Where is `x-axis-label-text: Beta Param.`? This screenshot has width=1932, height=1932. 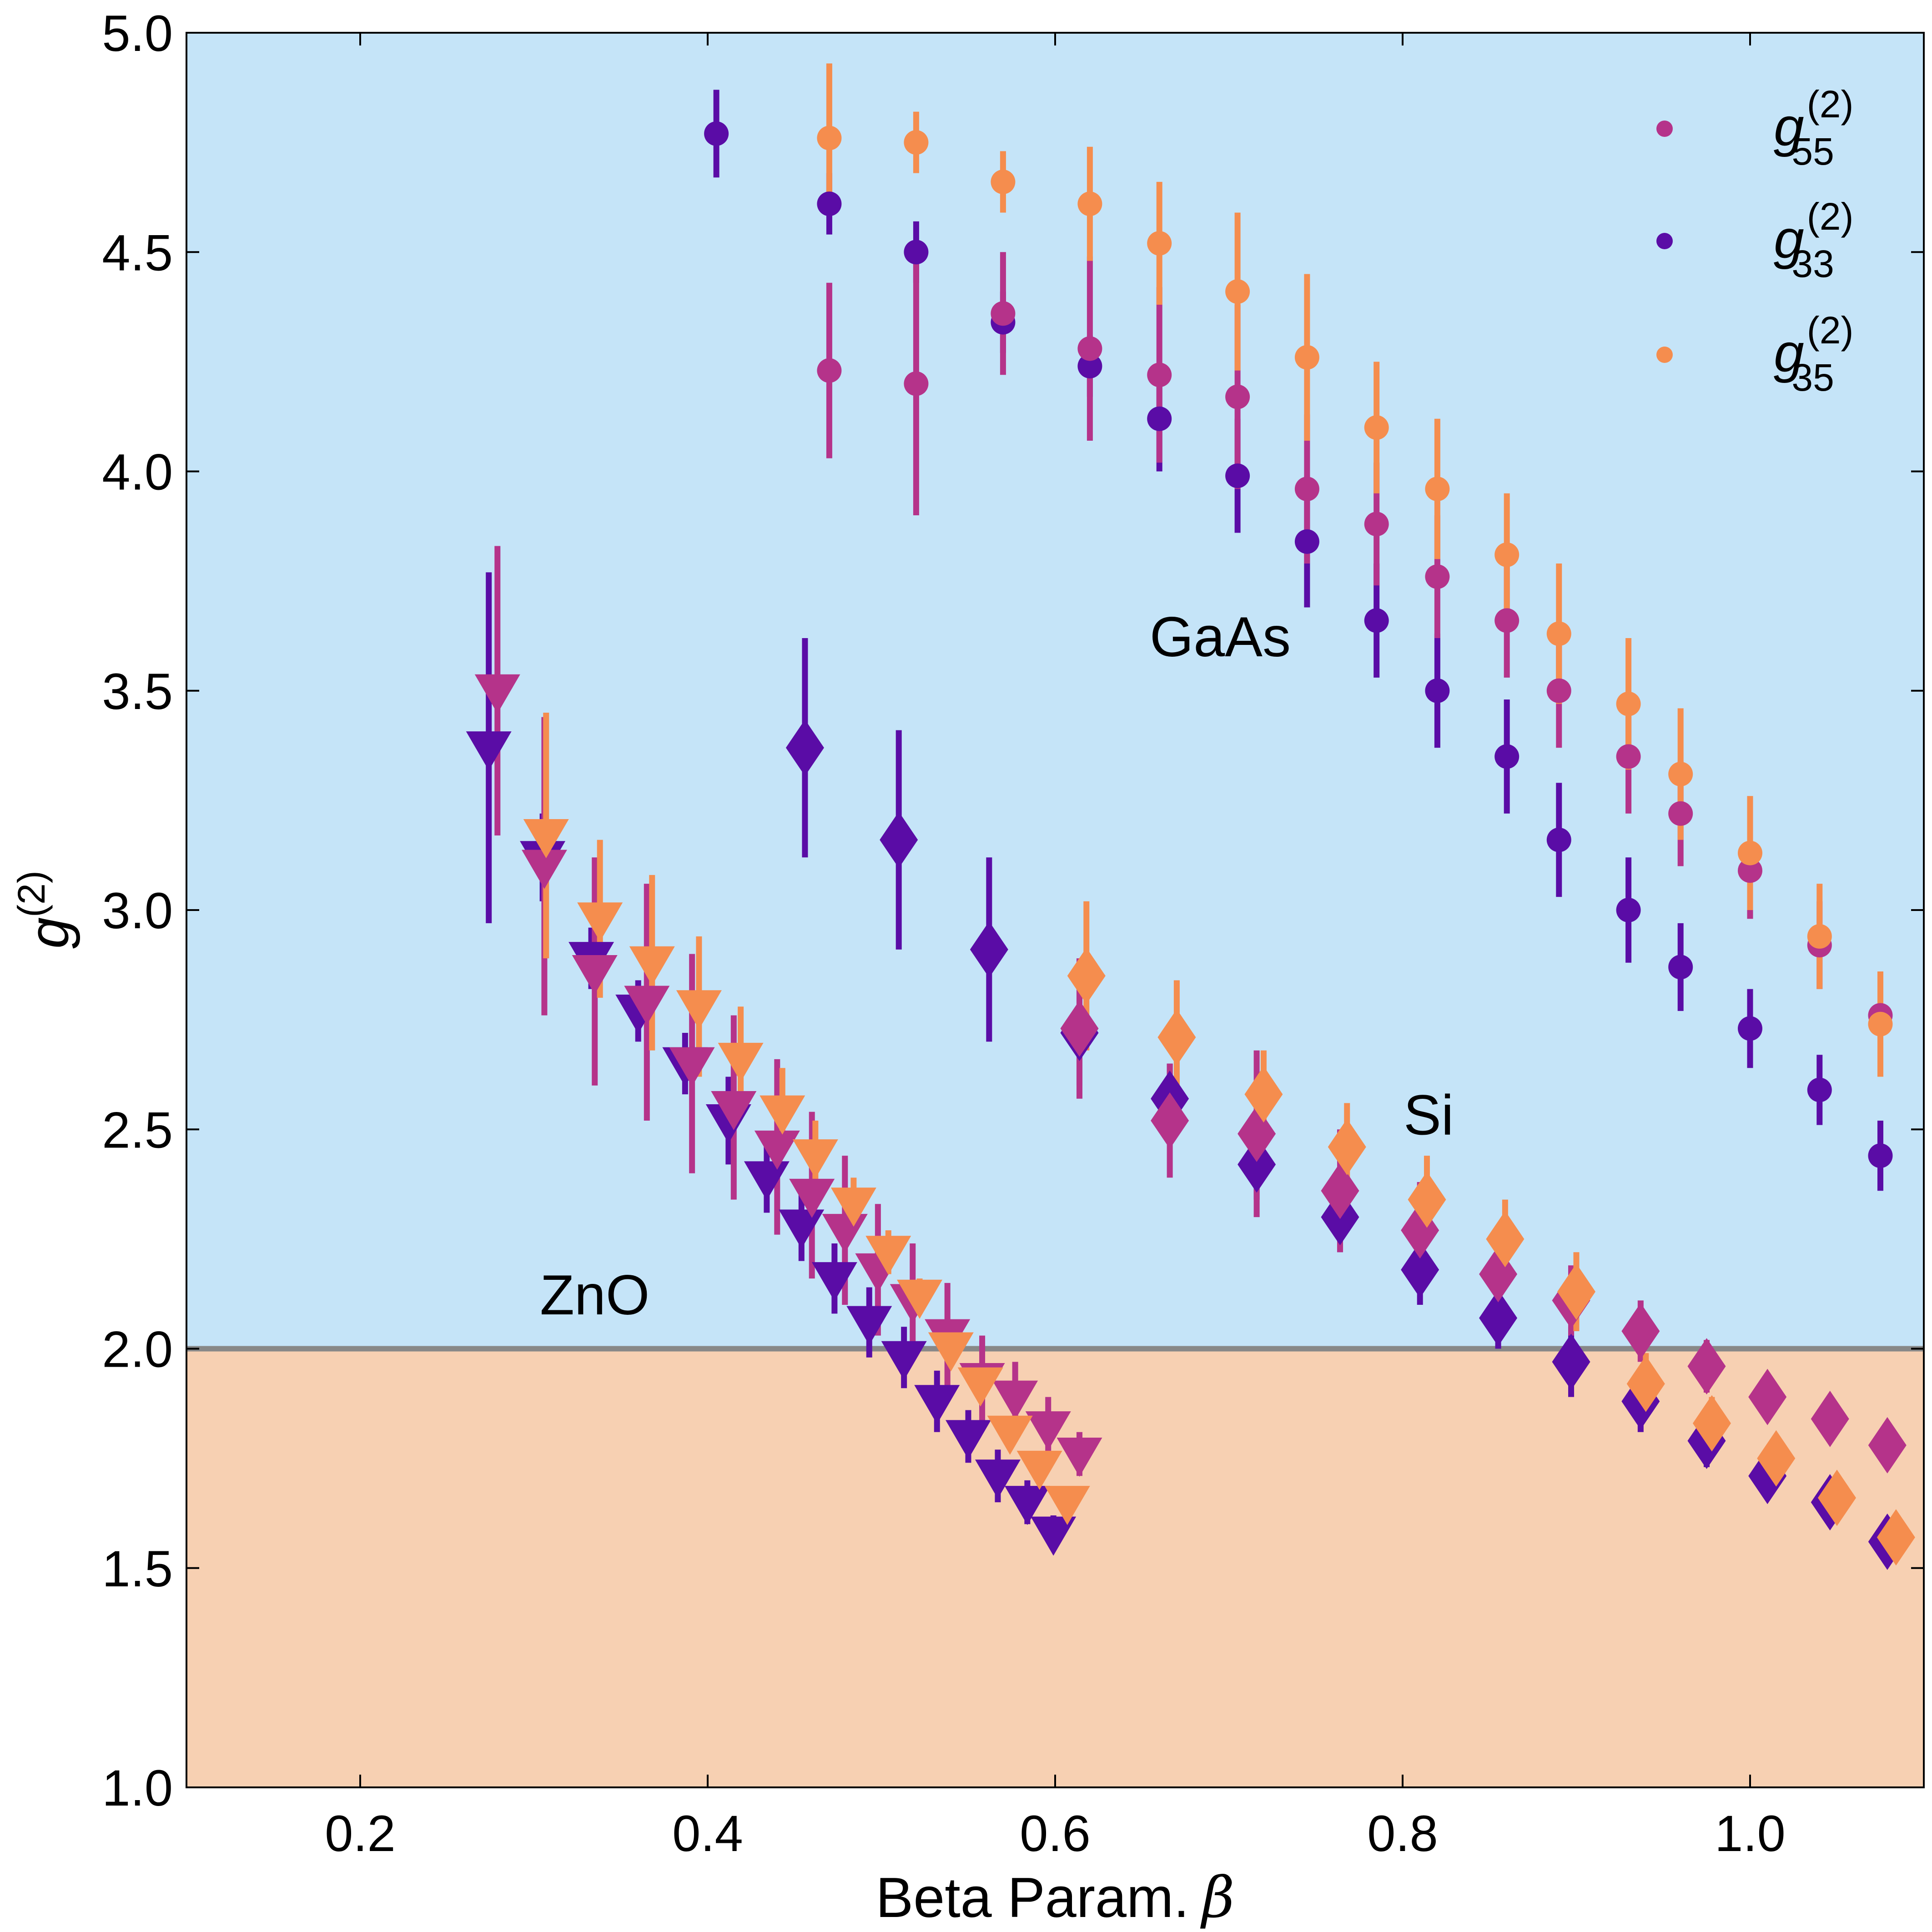 x-axis-label-text: Beta Param. is located at coordinates (1032, 1898).